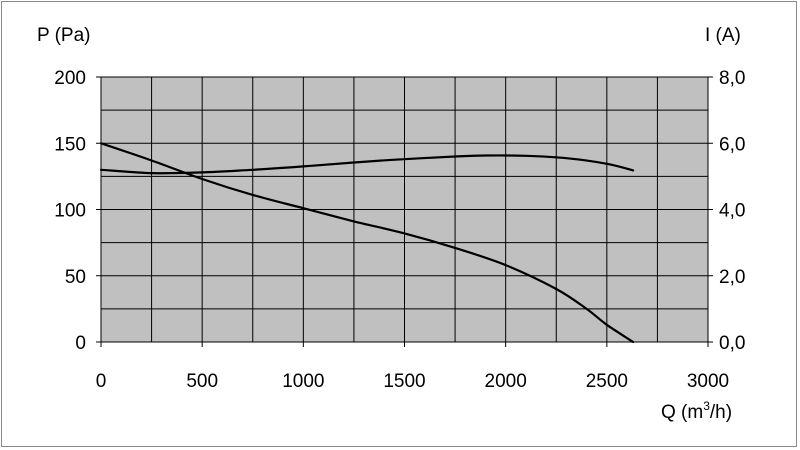 The image size is (800, 450). Describe the element at coordinates (732, 343) in the screenshot. I see `y-right-tick-label: 0,0` at that location.